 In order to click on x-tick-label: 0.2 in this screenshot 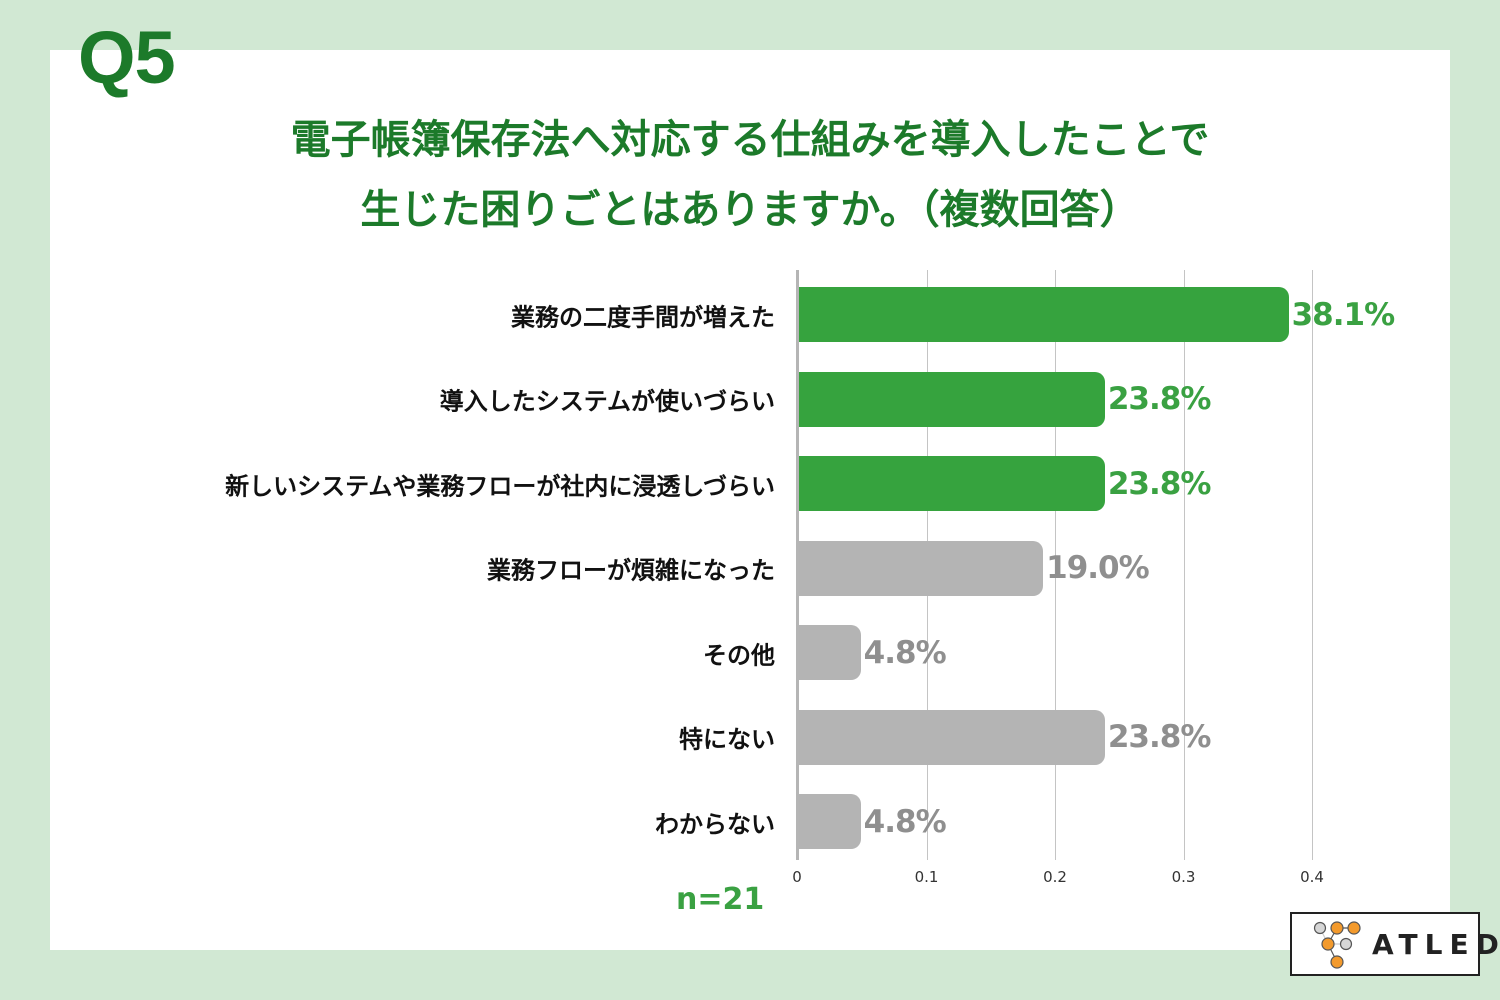, I will do `click(1055, 877)`.